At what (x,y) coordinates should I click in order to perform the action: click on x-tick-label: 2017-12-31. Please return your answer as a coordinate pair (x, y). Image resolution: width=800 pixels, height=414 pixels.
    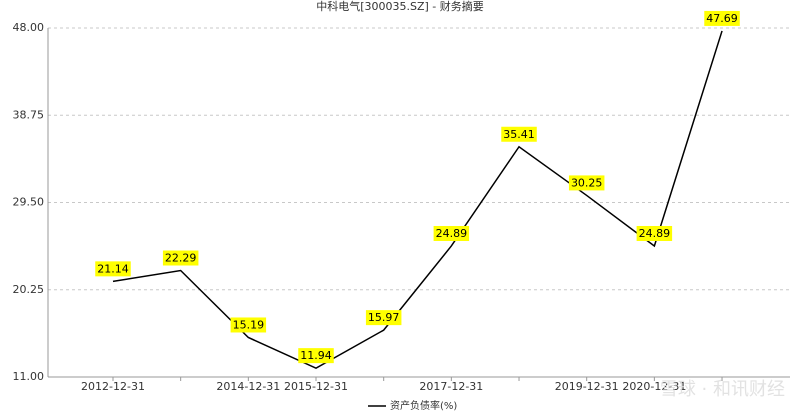
    Looking at the image, I should click on (451, 386).